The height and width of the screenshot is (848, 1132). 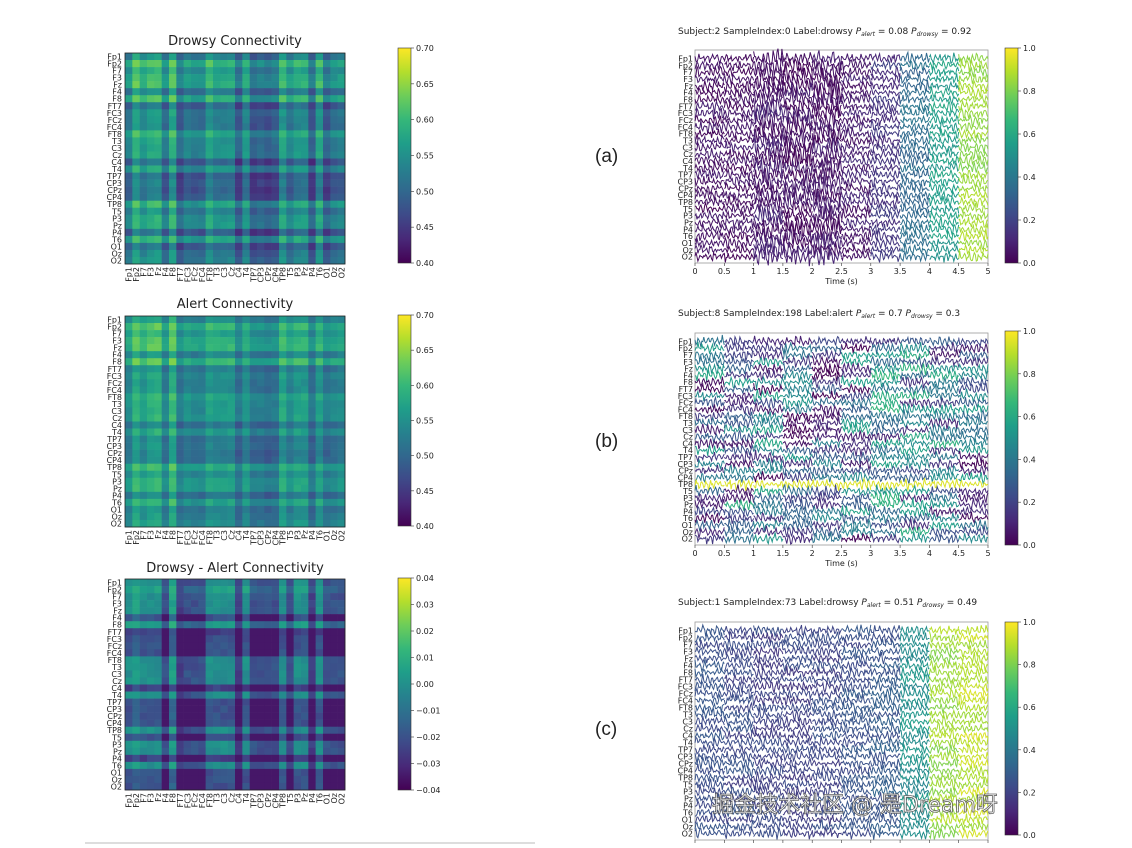 What do you see at coordinates (958, 553) in the screenshot?
I see `x-tick-label: 4.5` at bounding box center [958, 553].